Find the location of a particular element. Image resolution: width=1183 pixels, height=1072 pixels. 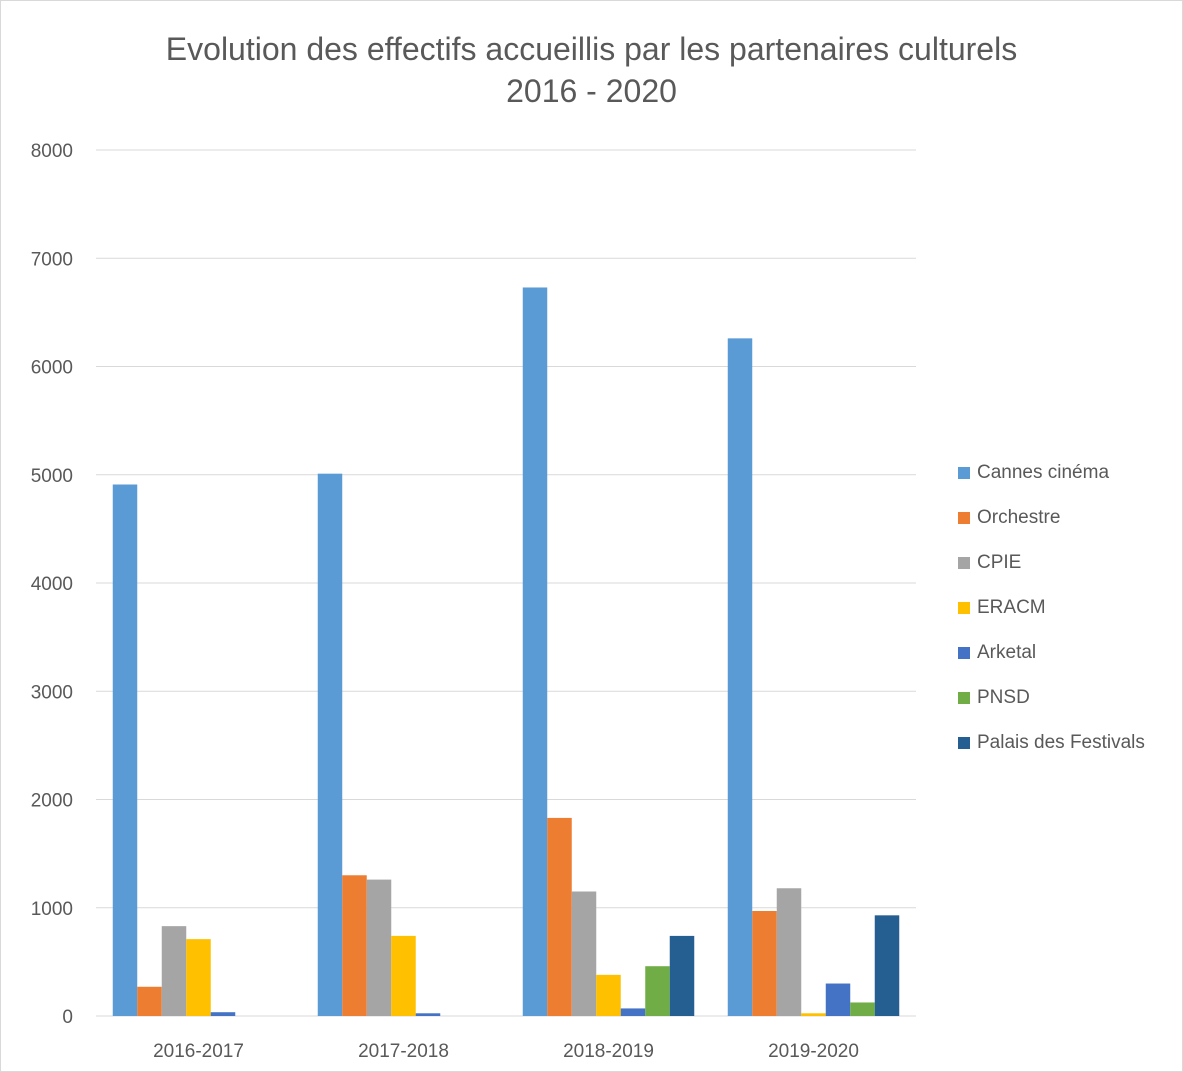

bar-2018-2019-pnsd is located at coordinates (657, 991).